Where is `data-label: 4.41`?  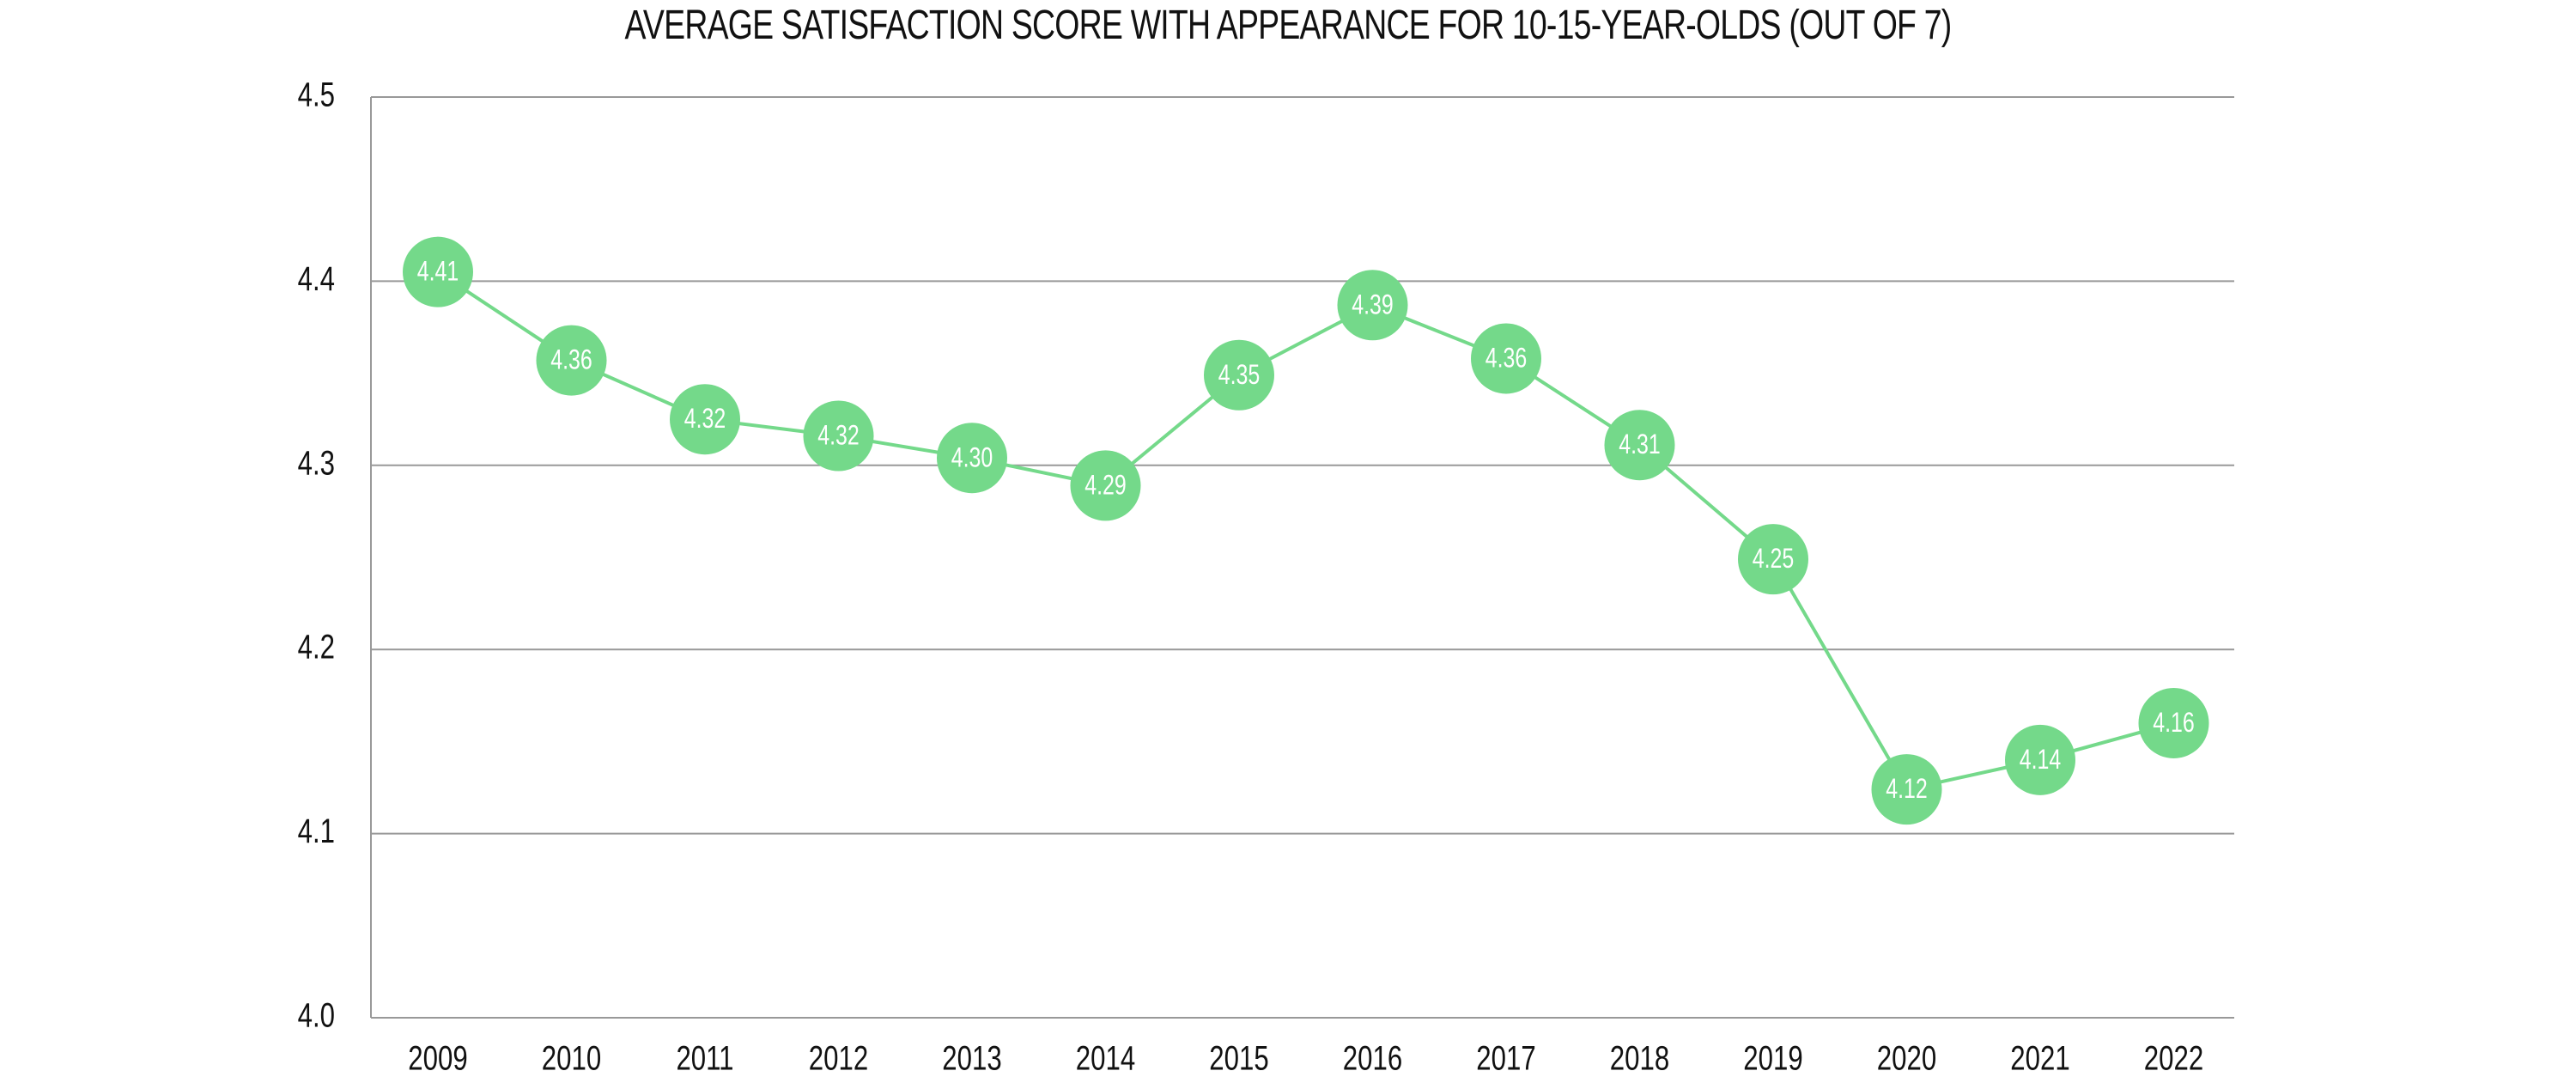 data-label: 4.41 is located at coordinates (438, 272).